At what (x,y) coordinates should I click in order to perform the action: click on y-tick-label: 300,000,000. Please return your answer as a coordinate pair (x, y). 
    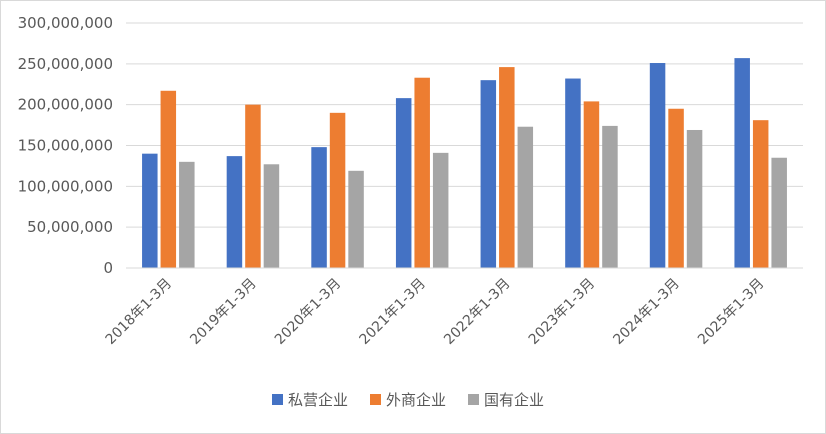
    Looking at the image, I should click on (65, 23).